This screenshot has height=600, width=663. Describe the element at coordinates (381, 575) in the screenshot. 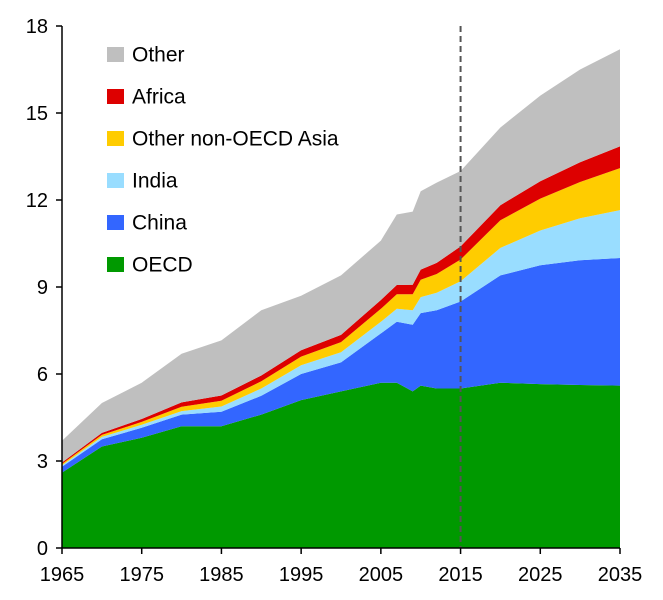

I see `x-tick-label: 2005` at that location.